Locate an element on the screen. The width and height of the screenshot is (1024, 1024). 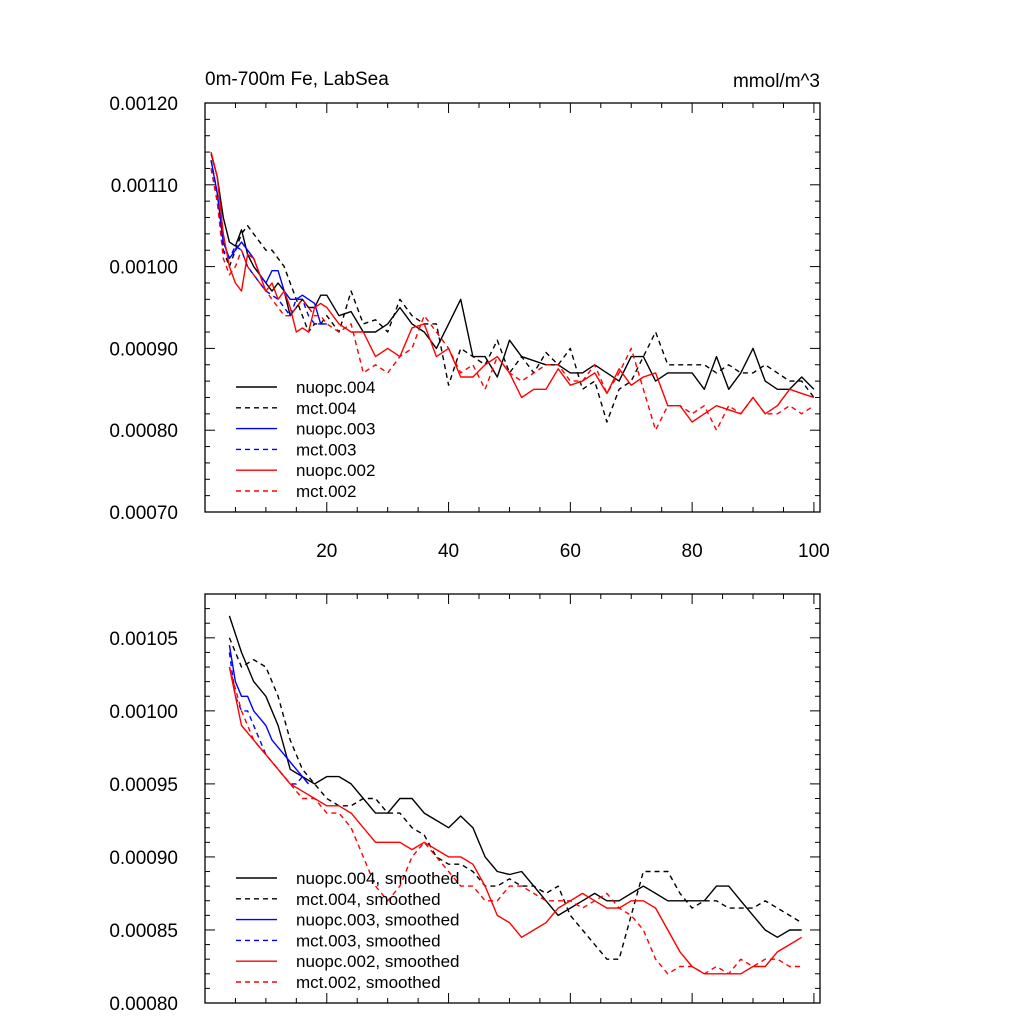
legend-label: mct.004, smoothed is located at coordinates (368, 899).